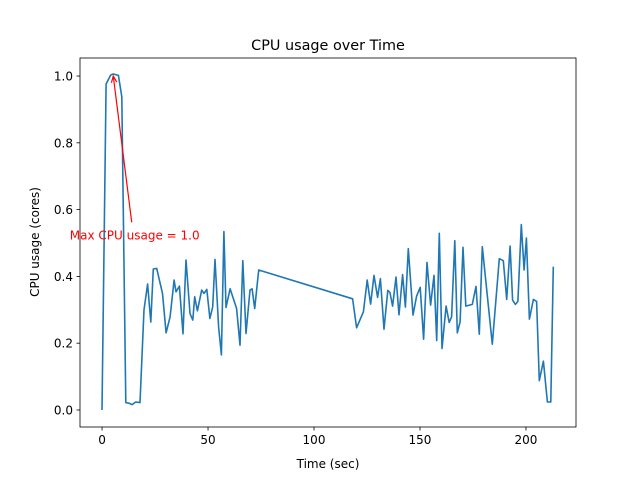  I want to click on x-tick-label: 150, so click(420, 440).